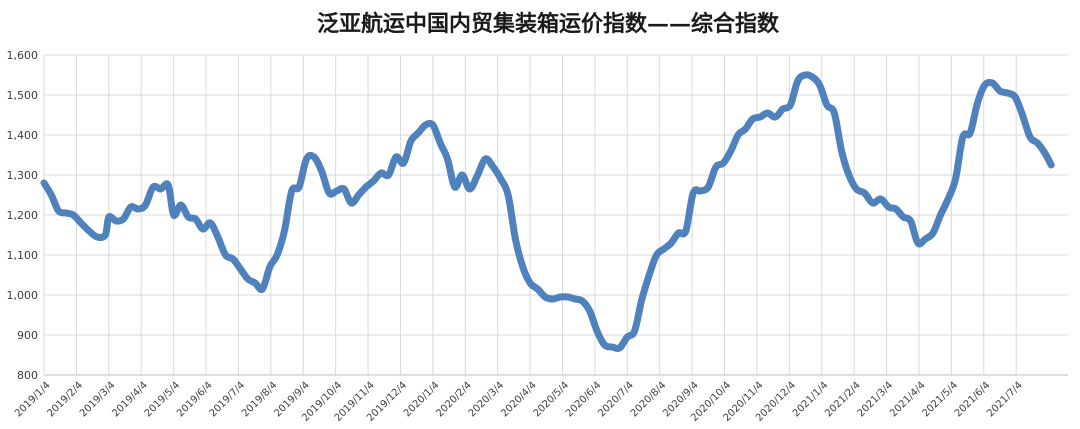 The height and width of the screenshot is (429, 1080). What do you see at coordinates (27, 375) in the screenshot?
I see `y-tick-label: 800` at bounding box center [27, 375].